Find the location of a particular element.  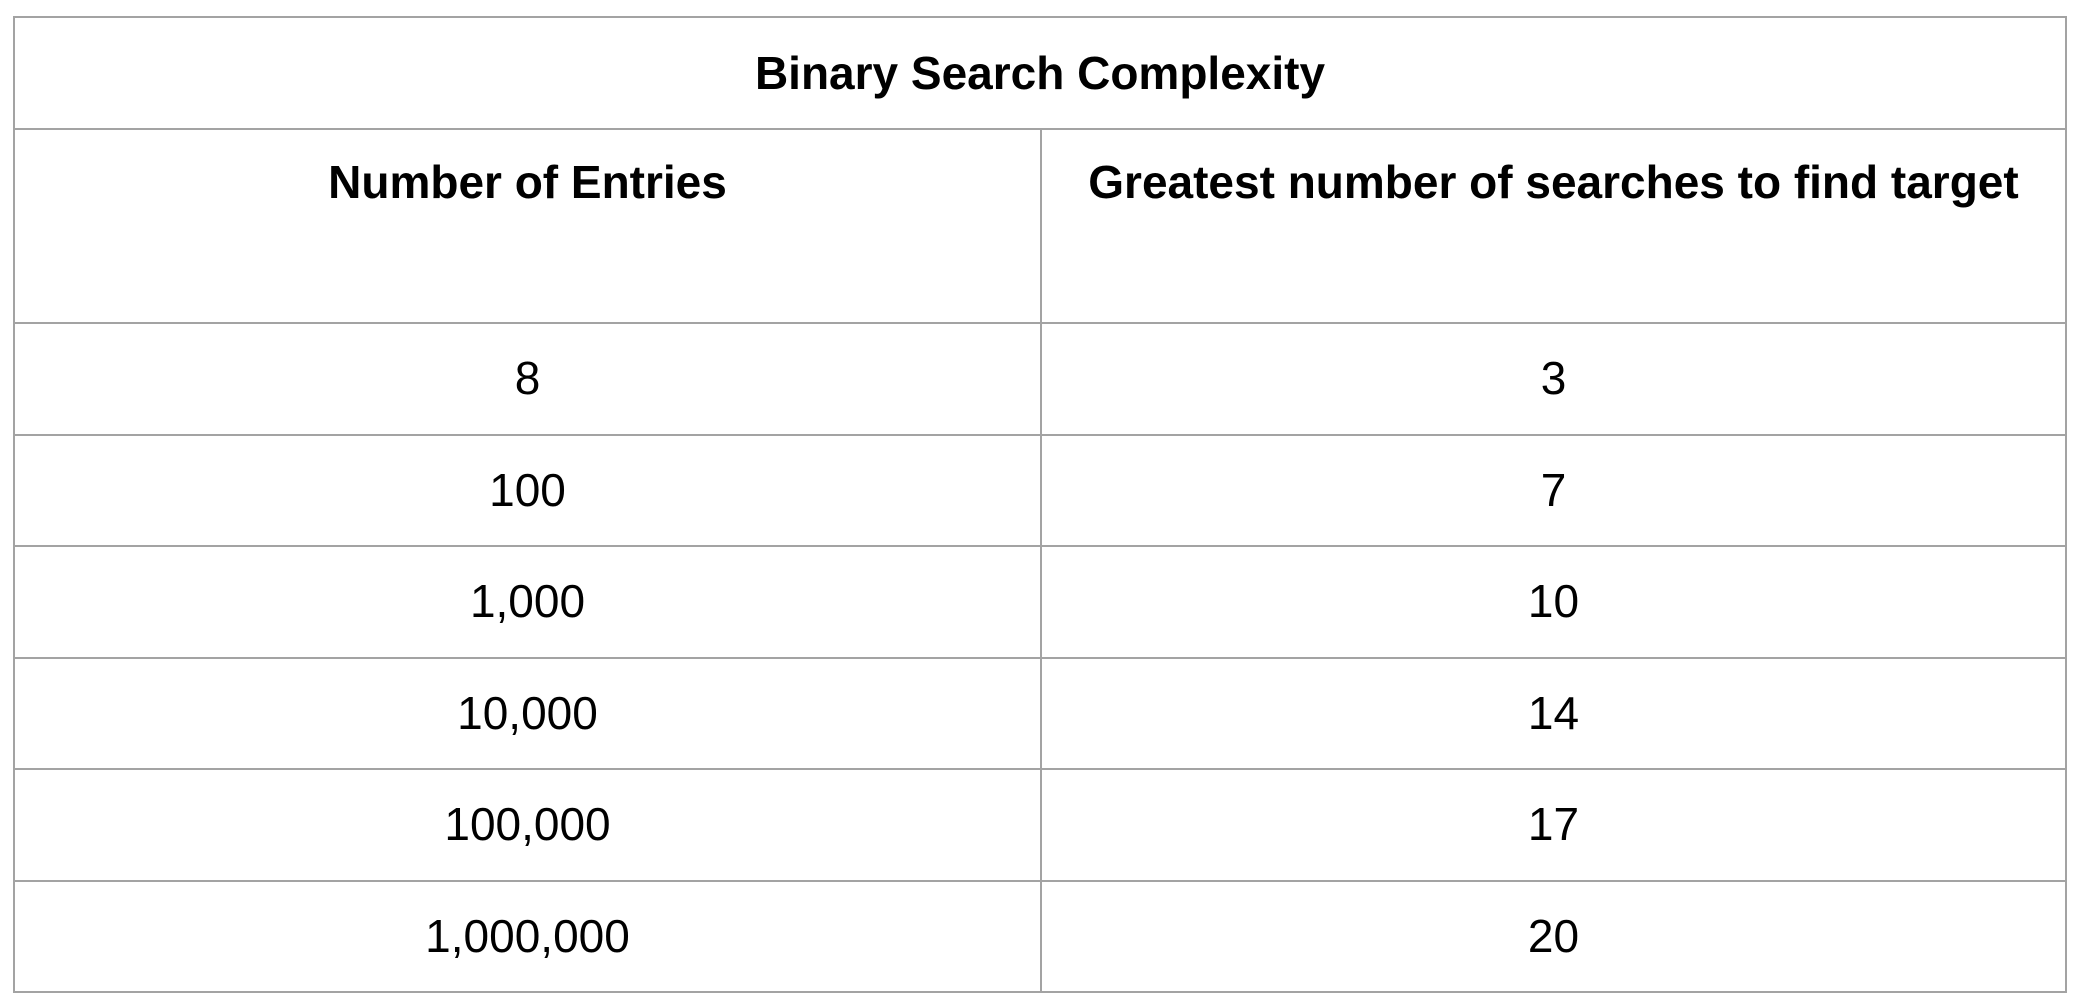

table-row: 10,000 14 is located at coordinates (1040, 713).